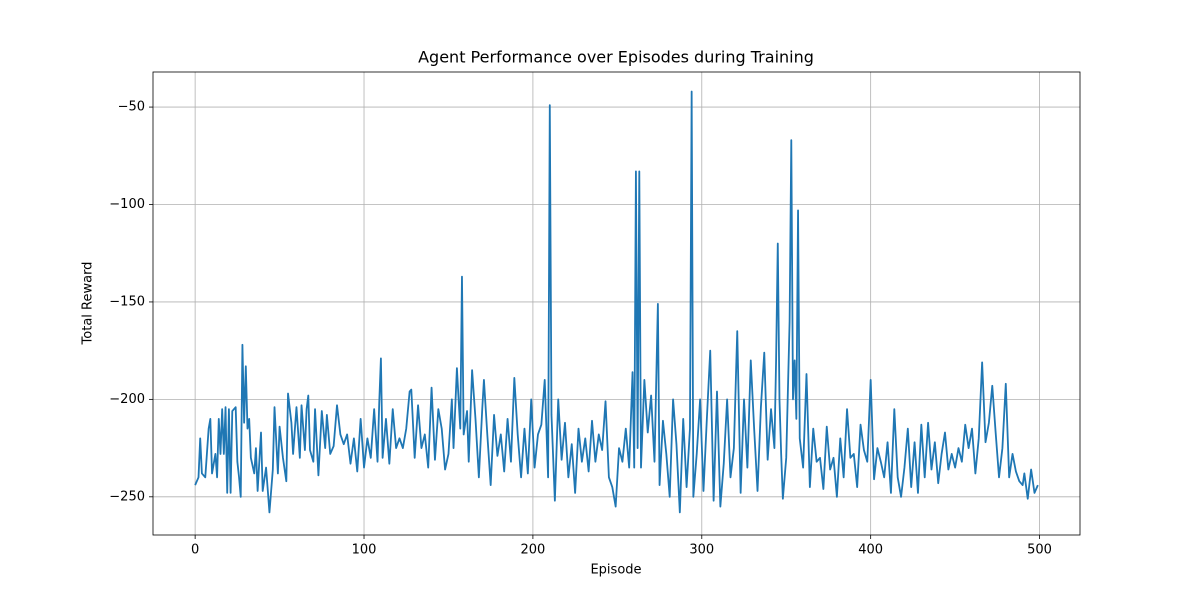 This screenshot has height=600, width=1200. What do you see at coordinates (615, 570) in the screenshot?
I see `x-axis-label: Episode` at bounding box center [615, 570].